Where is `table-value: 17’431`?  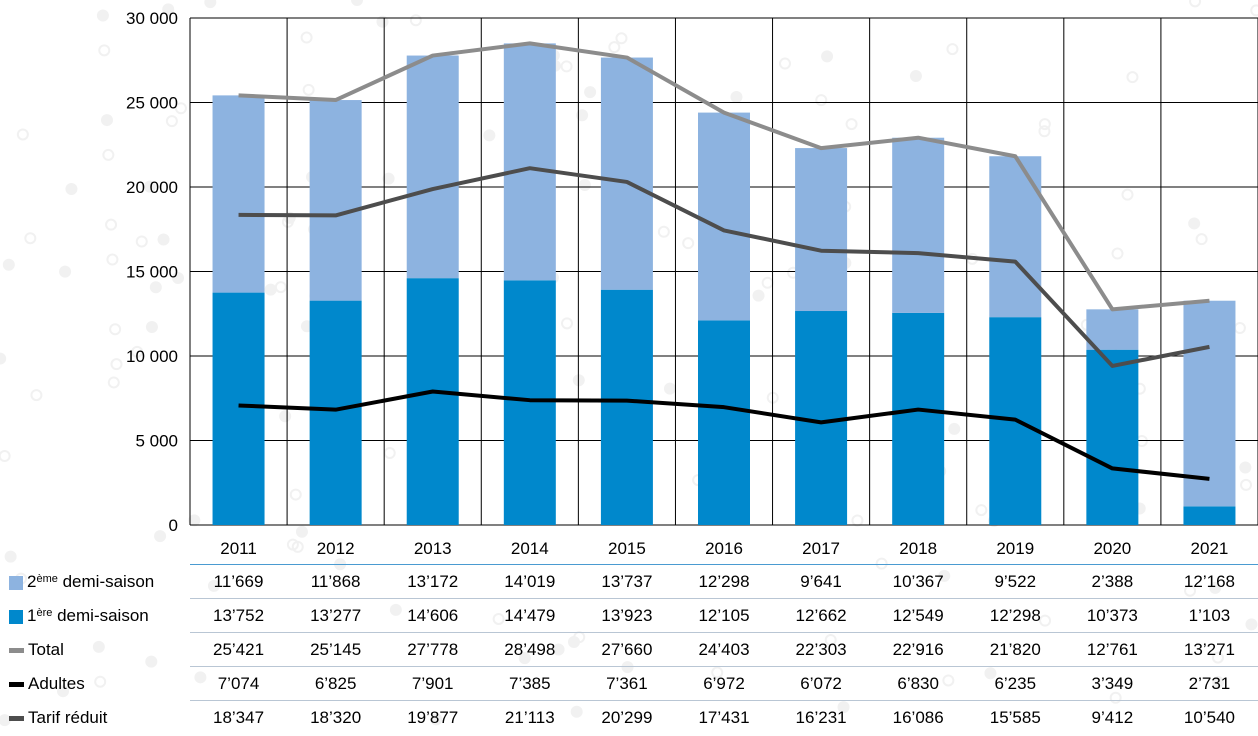 table-value: 17’431 is located at coordinates (724, 717).